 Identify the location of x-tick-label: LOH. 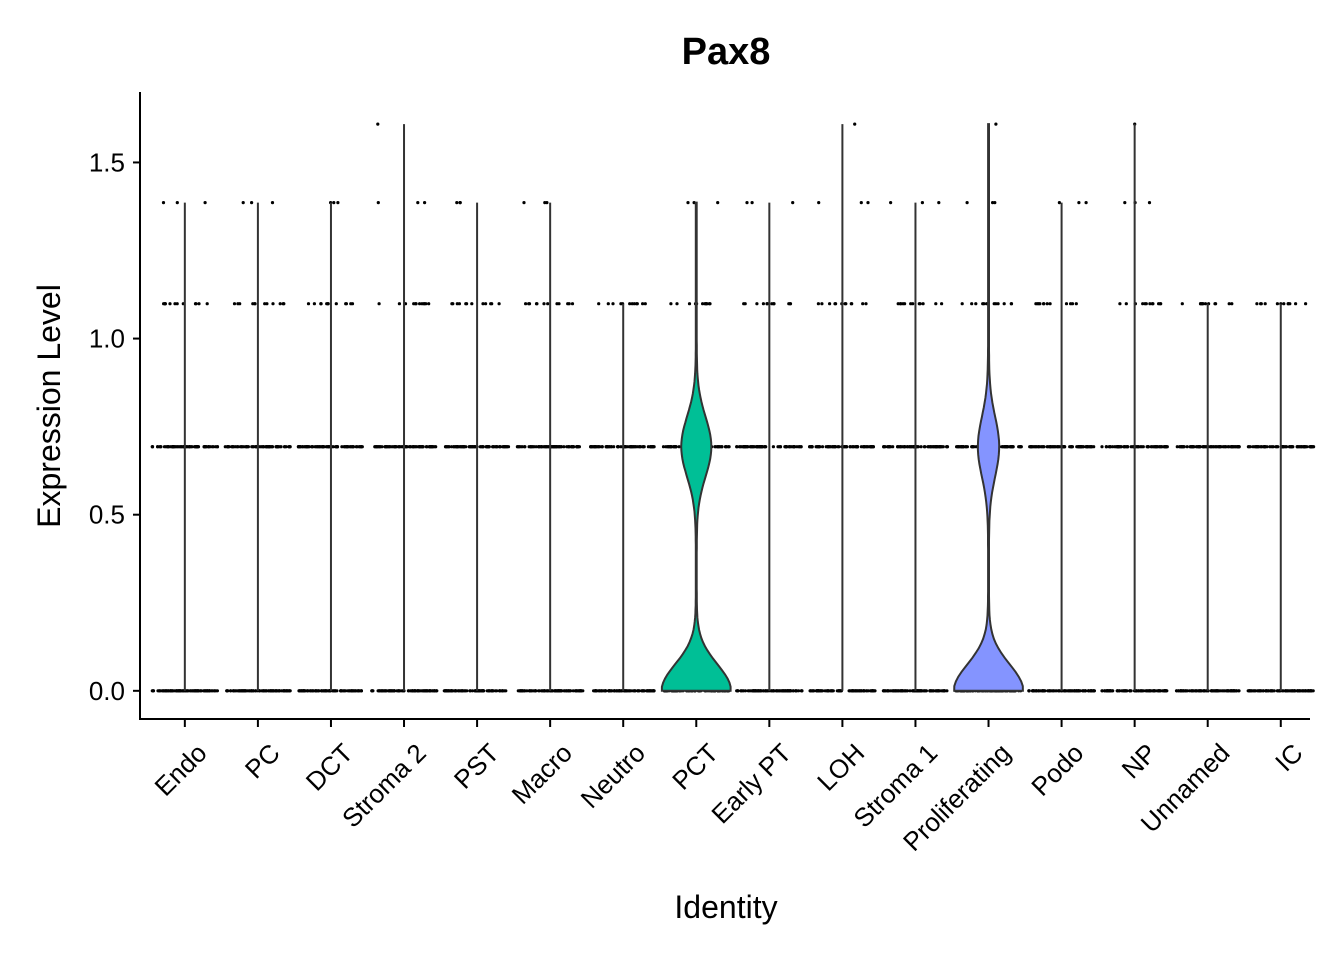
(840, 767).